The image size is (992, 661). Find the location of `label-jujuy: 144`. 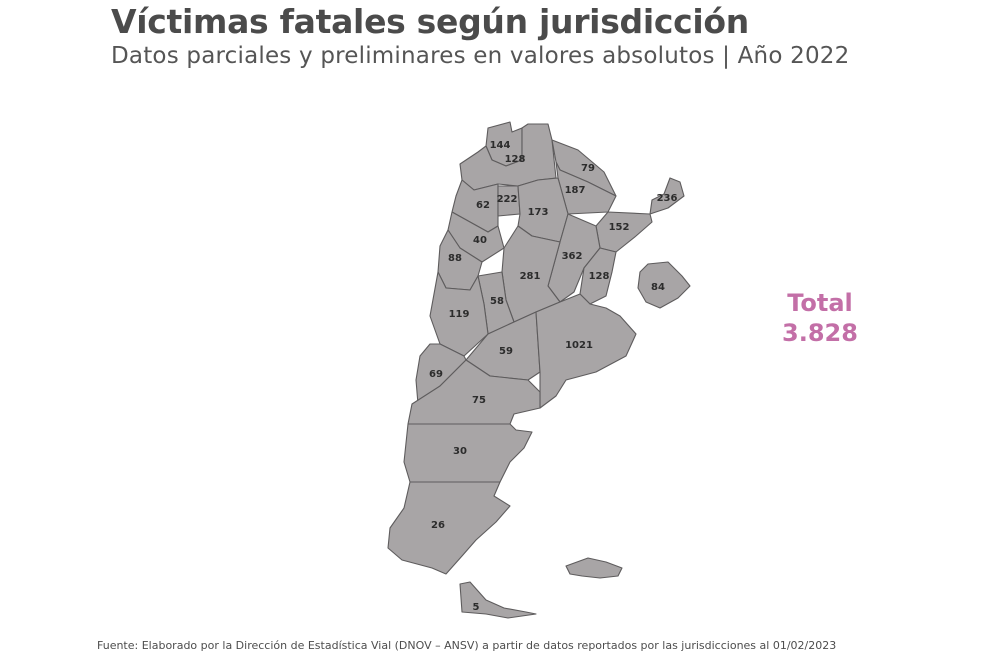

label-jujuy: 144 is located at coordinates (500, 145).